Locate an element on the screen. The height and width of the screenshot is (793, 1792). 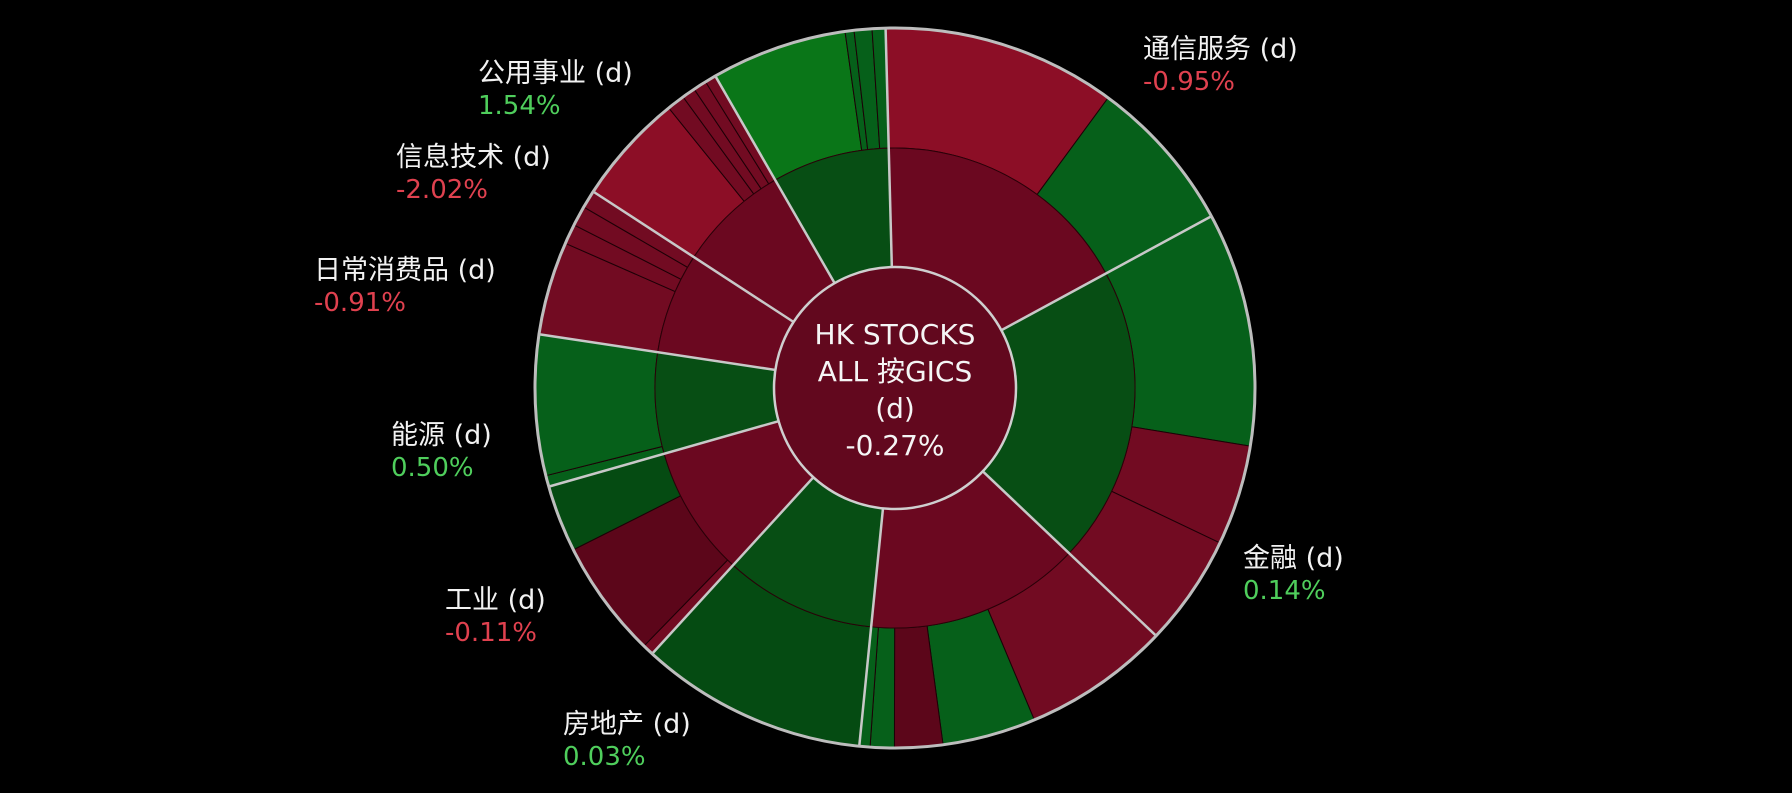
sector-label-consumer-staples: 日常消费品 (d) -0.91% is located at coordinates (405, 287).